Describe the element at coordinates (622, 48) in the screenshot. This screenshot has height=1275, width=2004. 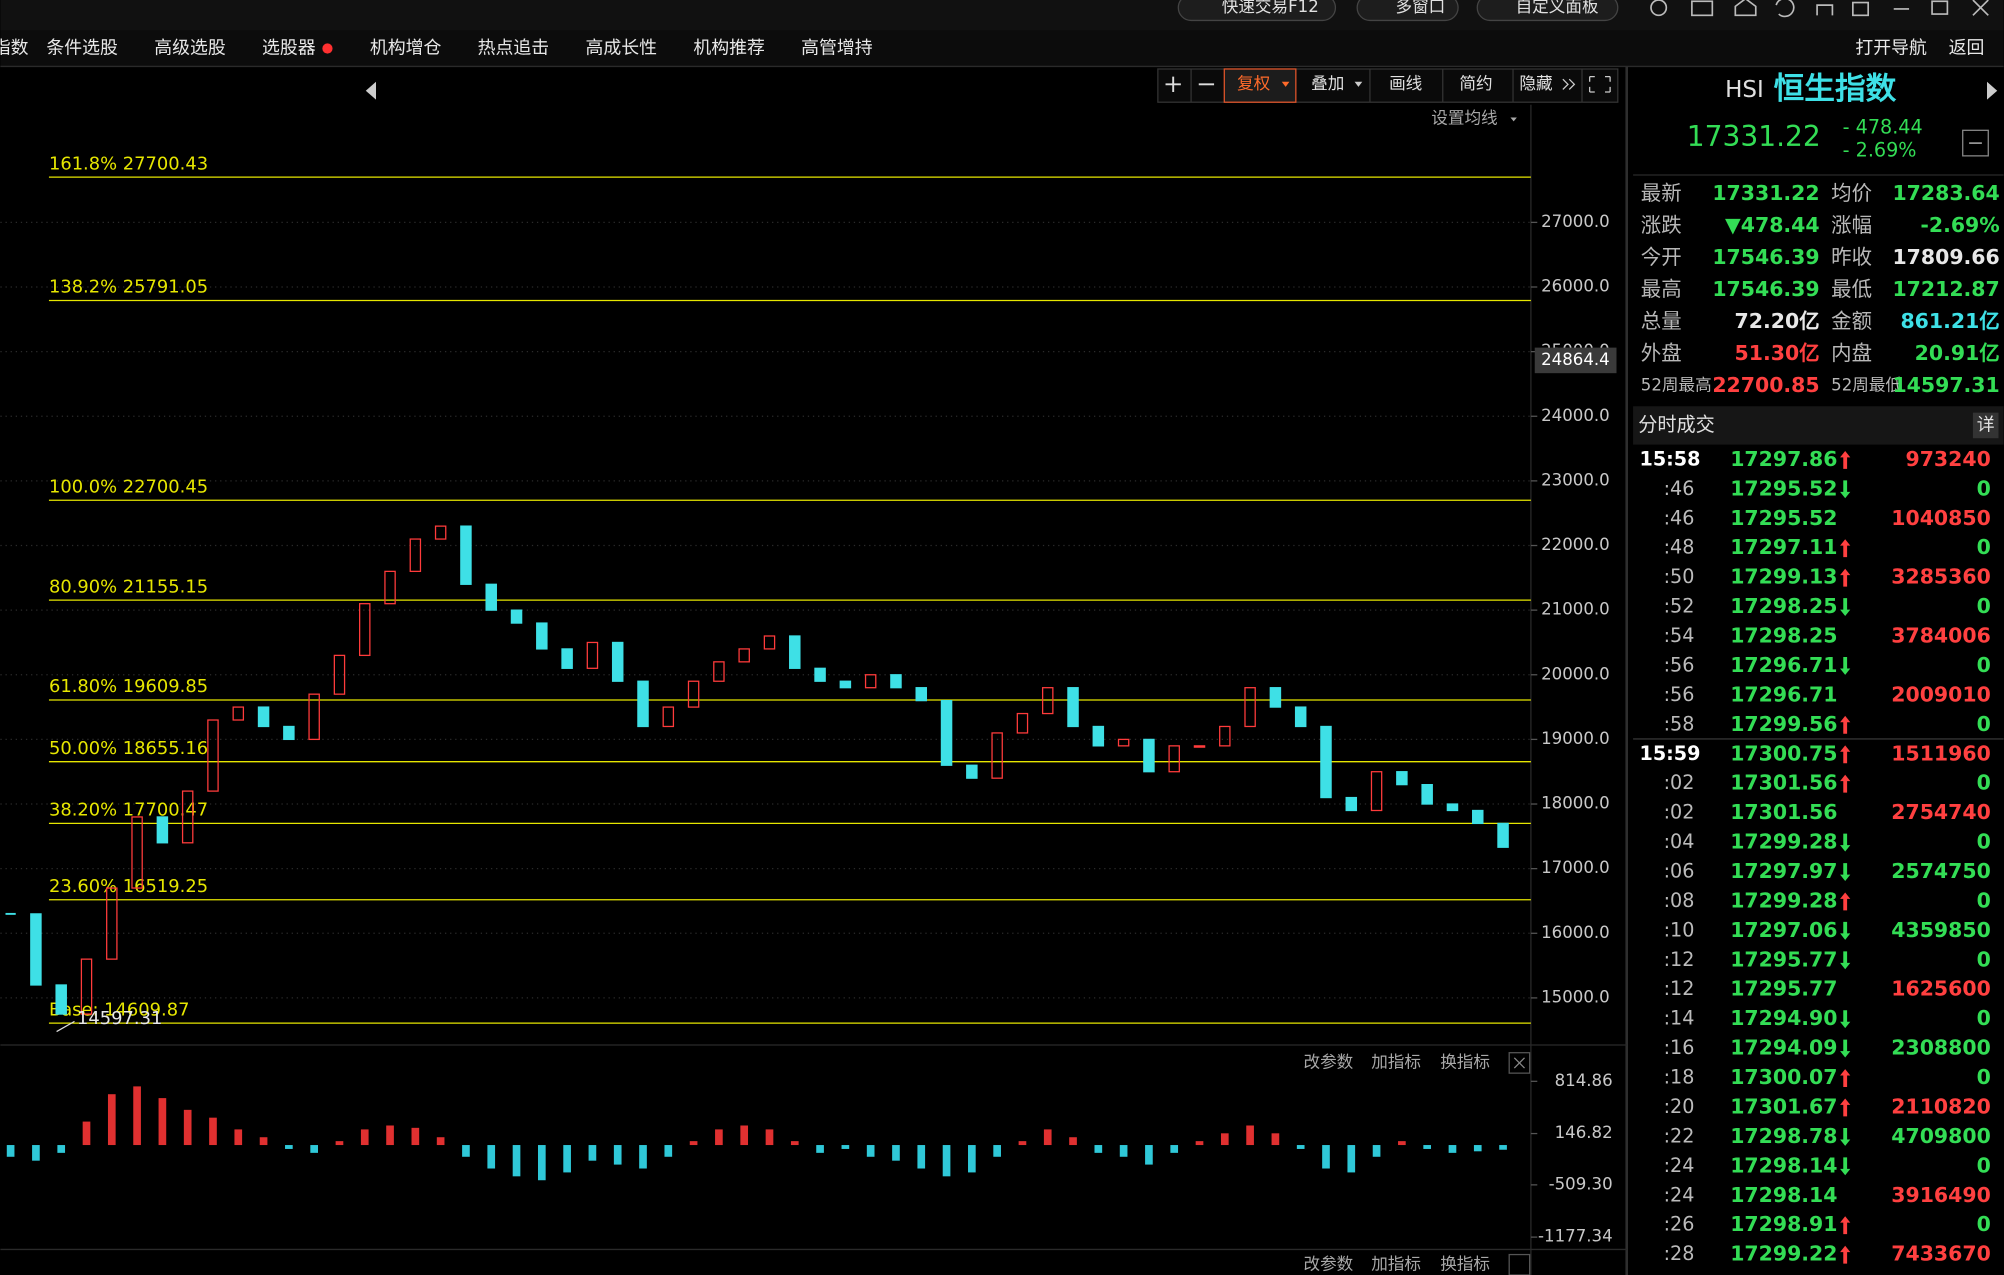
I see `menu-item: 高成长性` at that location.